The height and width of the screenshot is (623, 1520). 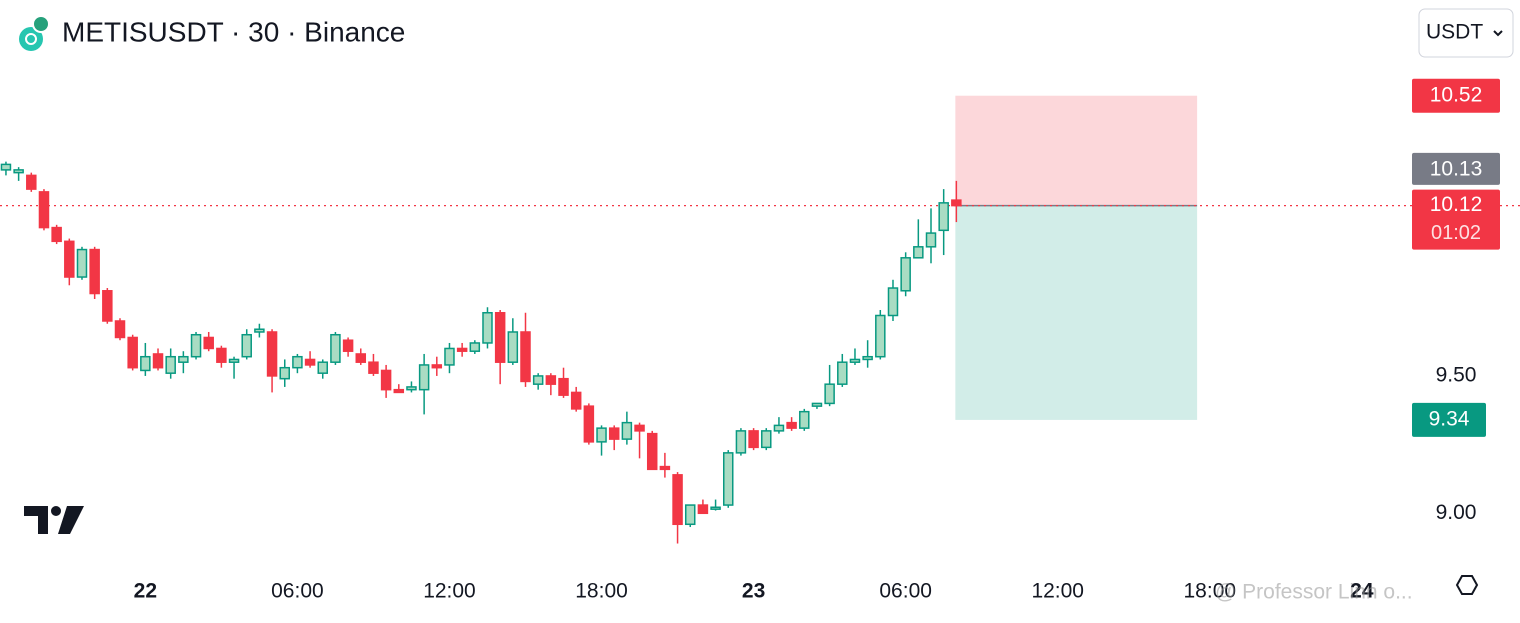 I want to click on stop-label-box, so click(x=1456, y=95).